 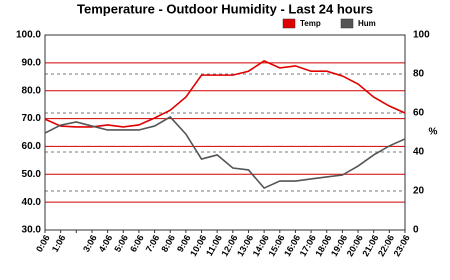 What do you see at coordinates (367, 23) in the screenshot?
I see `legend-label: Hum` at bounding box center [367, 23].